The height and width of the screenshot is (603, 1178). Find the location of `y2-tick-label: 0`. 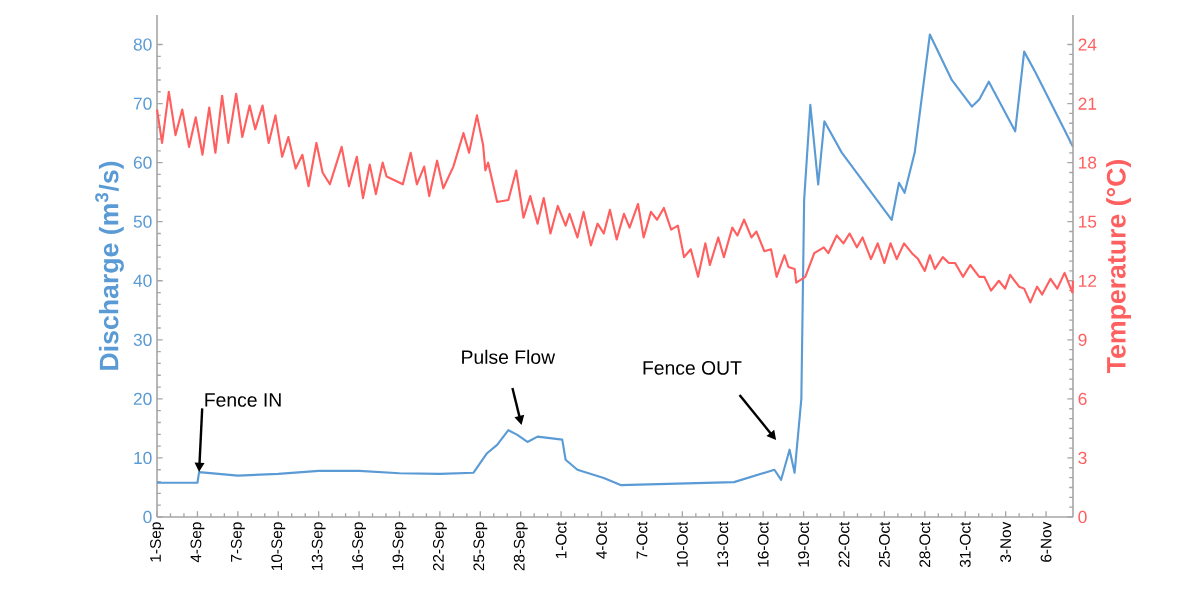

y2-tick-label: 0 is located at coordinates (1082, 517).